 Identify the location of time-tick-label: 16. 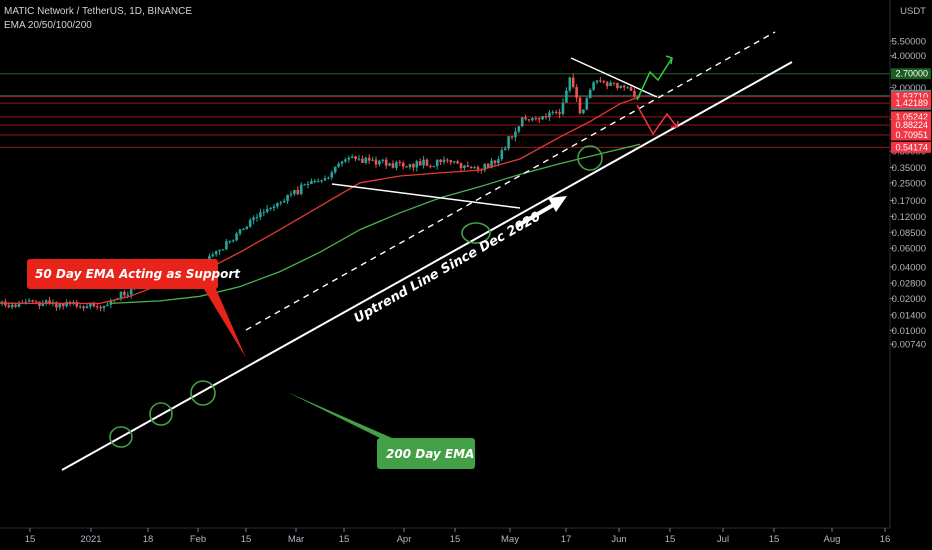
(885, 539).